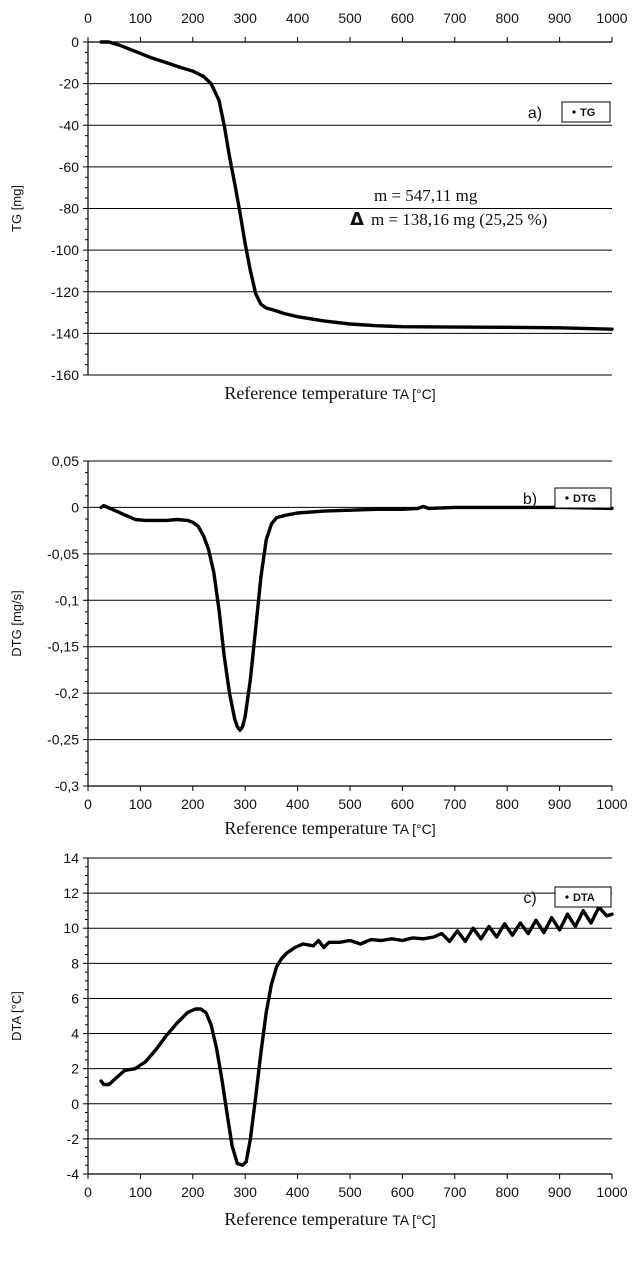  Describe the element at coordinates (535, 113) in the screenshot. I see `panel-letter: a)` at that location.